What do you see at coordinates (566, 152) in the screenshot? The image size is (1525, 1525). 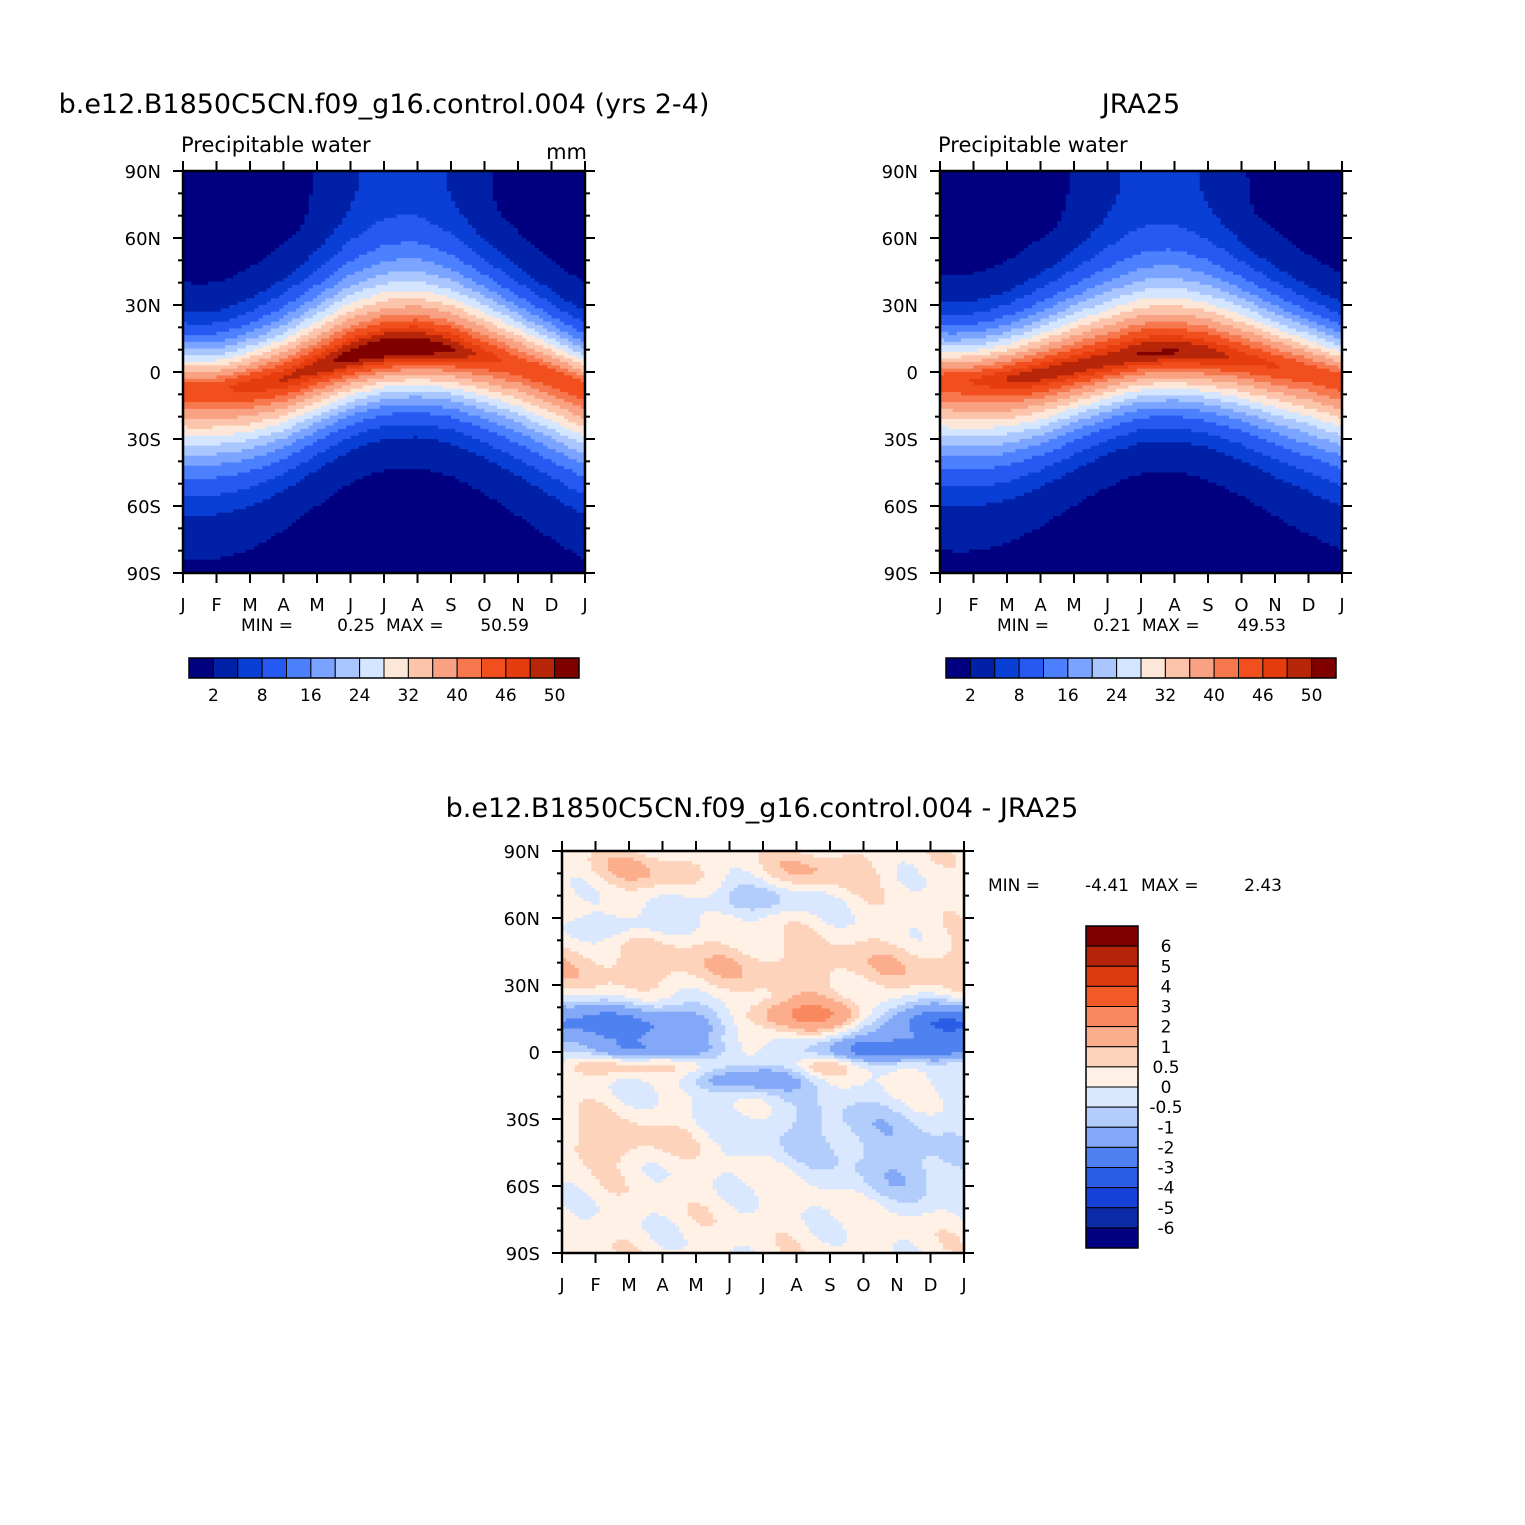 I see `panel-model-units-label: mm` at bounding box center [566, 152].